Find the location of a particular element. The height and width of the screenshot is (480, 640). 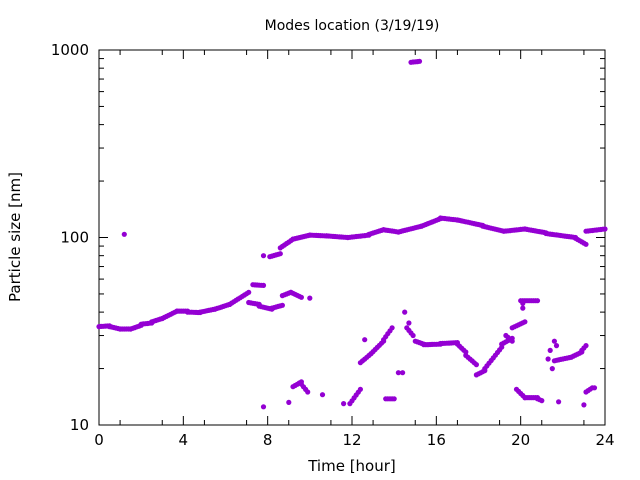

x-tick-label: 8 is located at coordinates (268, 440).